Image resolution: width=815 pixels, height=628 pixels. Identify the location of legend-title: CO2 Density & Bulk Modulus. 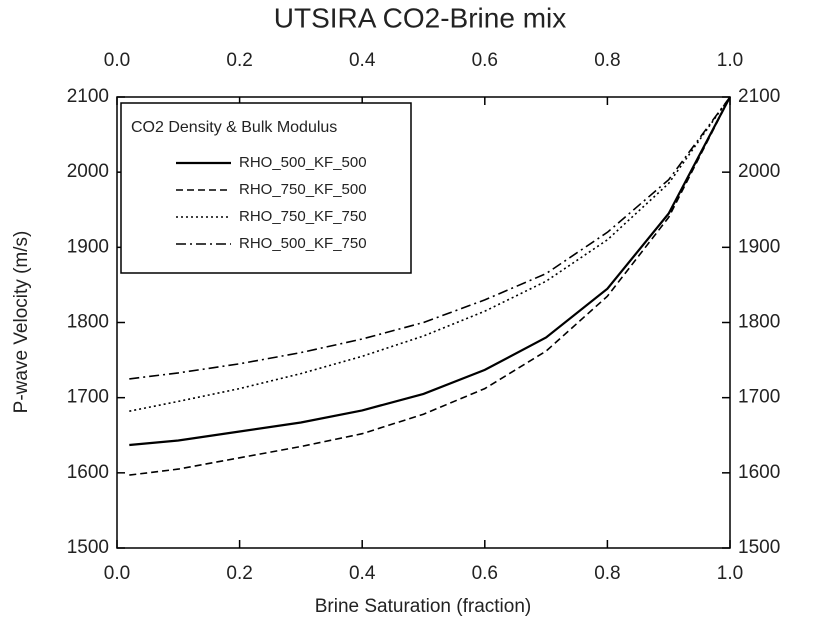
(234, 127).